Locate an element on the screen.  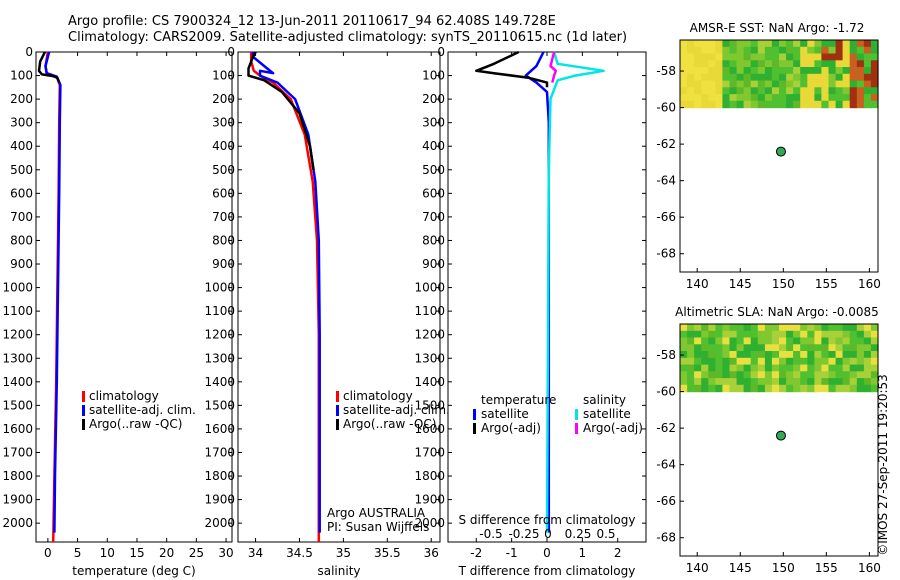
map-x-tick-label: 160 is located at coordinates (869, 284).